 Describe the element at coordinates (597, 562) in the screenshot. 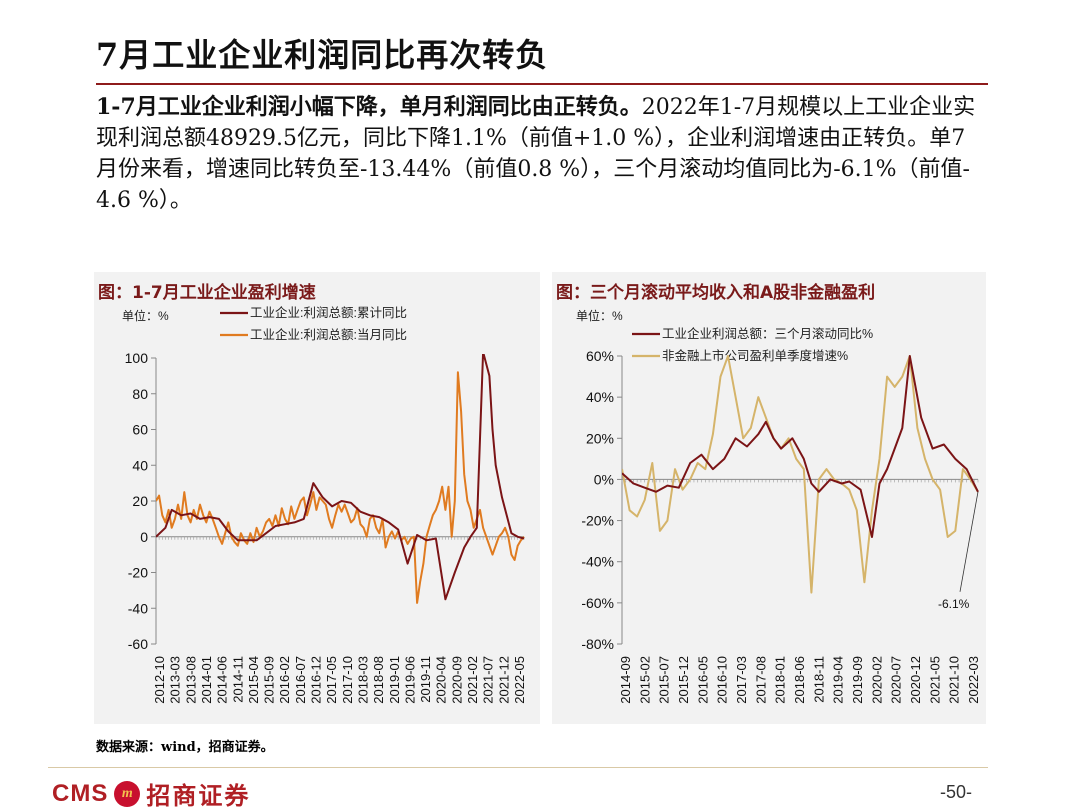

I see `y-tick-label: -40%` at that location.